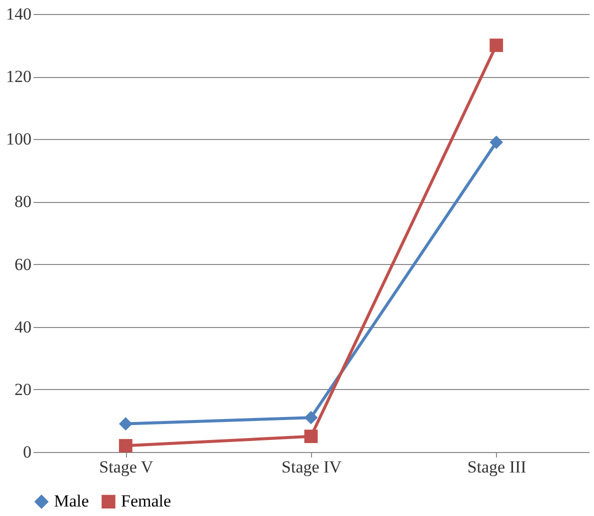 The height and width of the screenshot is (516, 594). What do you see at coordinates (23, 202) in the screenshot?
I see `y-tick-label: 80` at bounding box center [23, 202].